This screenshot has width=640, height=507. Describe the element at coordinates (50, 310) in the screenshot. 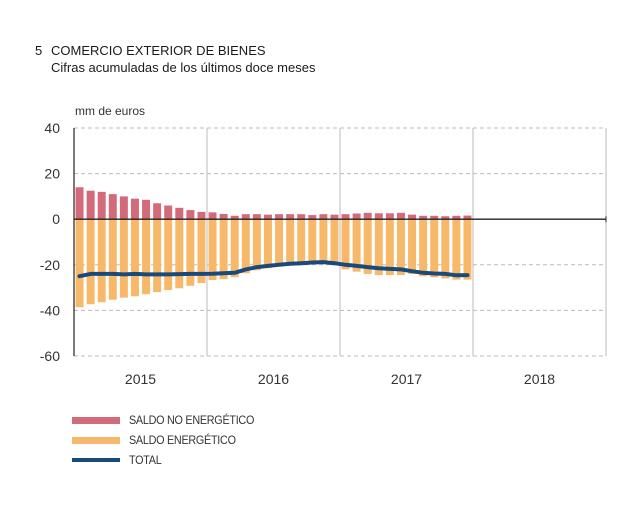

I see `y-tick-label: -40` at that location.